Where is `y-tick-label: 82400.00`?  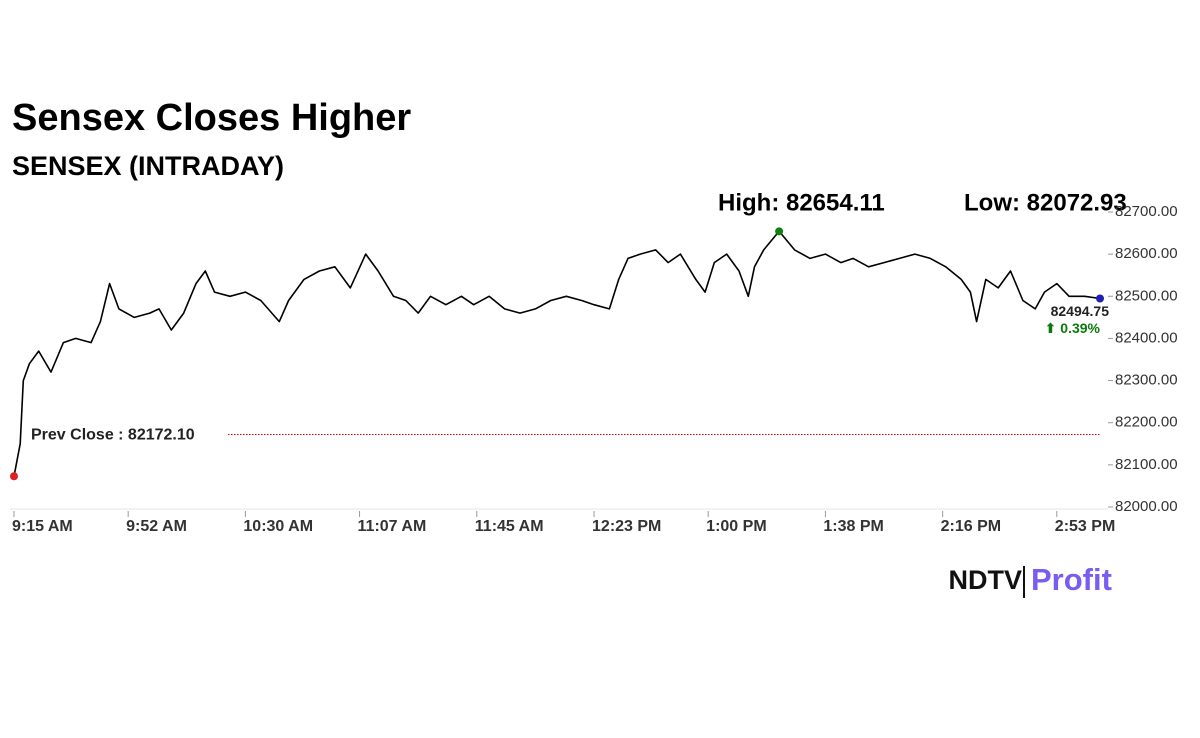
y-tick-label: 82400.00 is located at coordinates (1146, 337).